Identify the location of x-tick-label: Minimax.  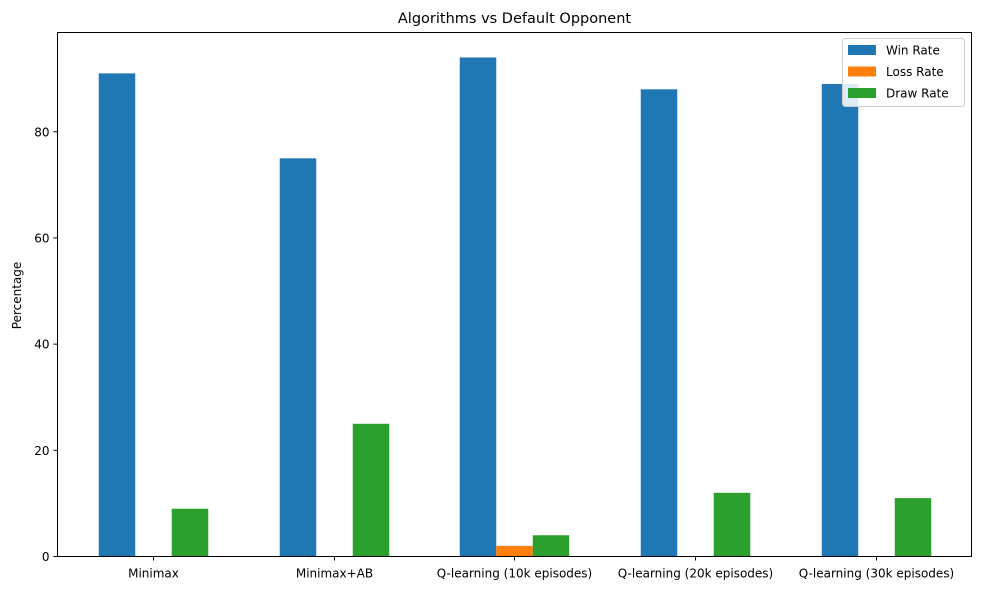
(153, 574).